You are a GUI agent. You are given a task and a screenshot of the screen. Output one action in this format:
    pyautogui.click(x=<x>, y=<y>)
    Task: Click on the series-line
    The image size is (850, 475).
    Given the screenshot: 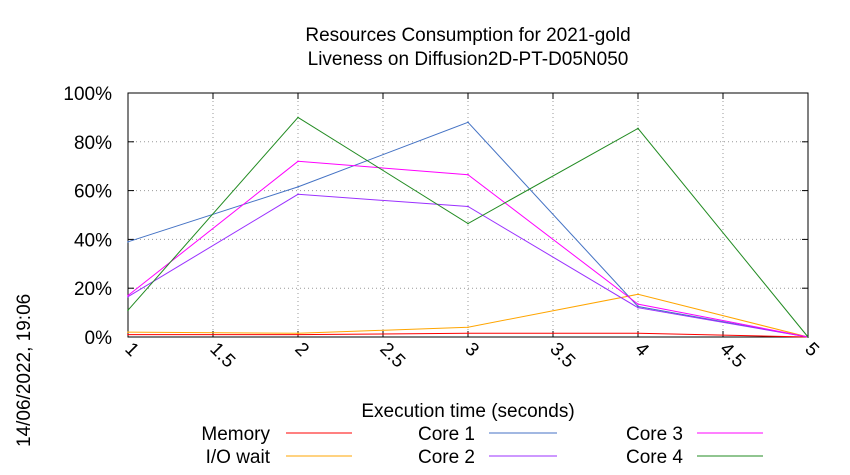 What is the action you would take?
    pyautogui.click(x=468, y=315)
    